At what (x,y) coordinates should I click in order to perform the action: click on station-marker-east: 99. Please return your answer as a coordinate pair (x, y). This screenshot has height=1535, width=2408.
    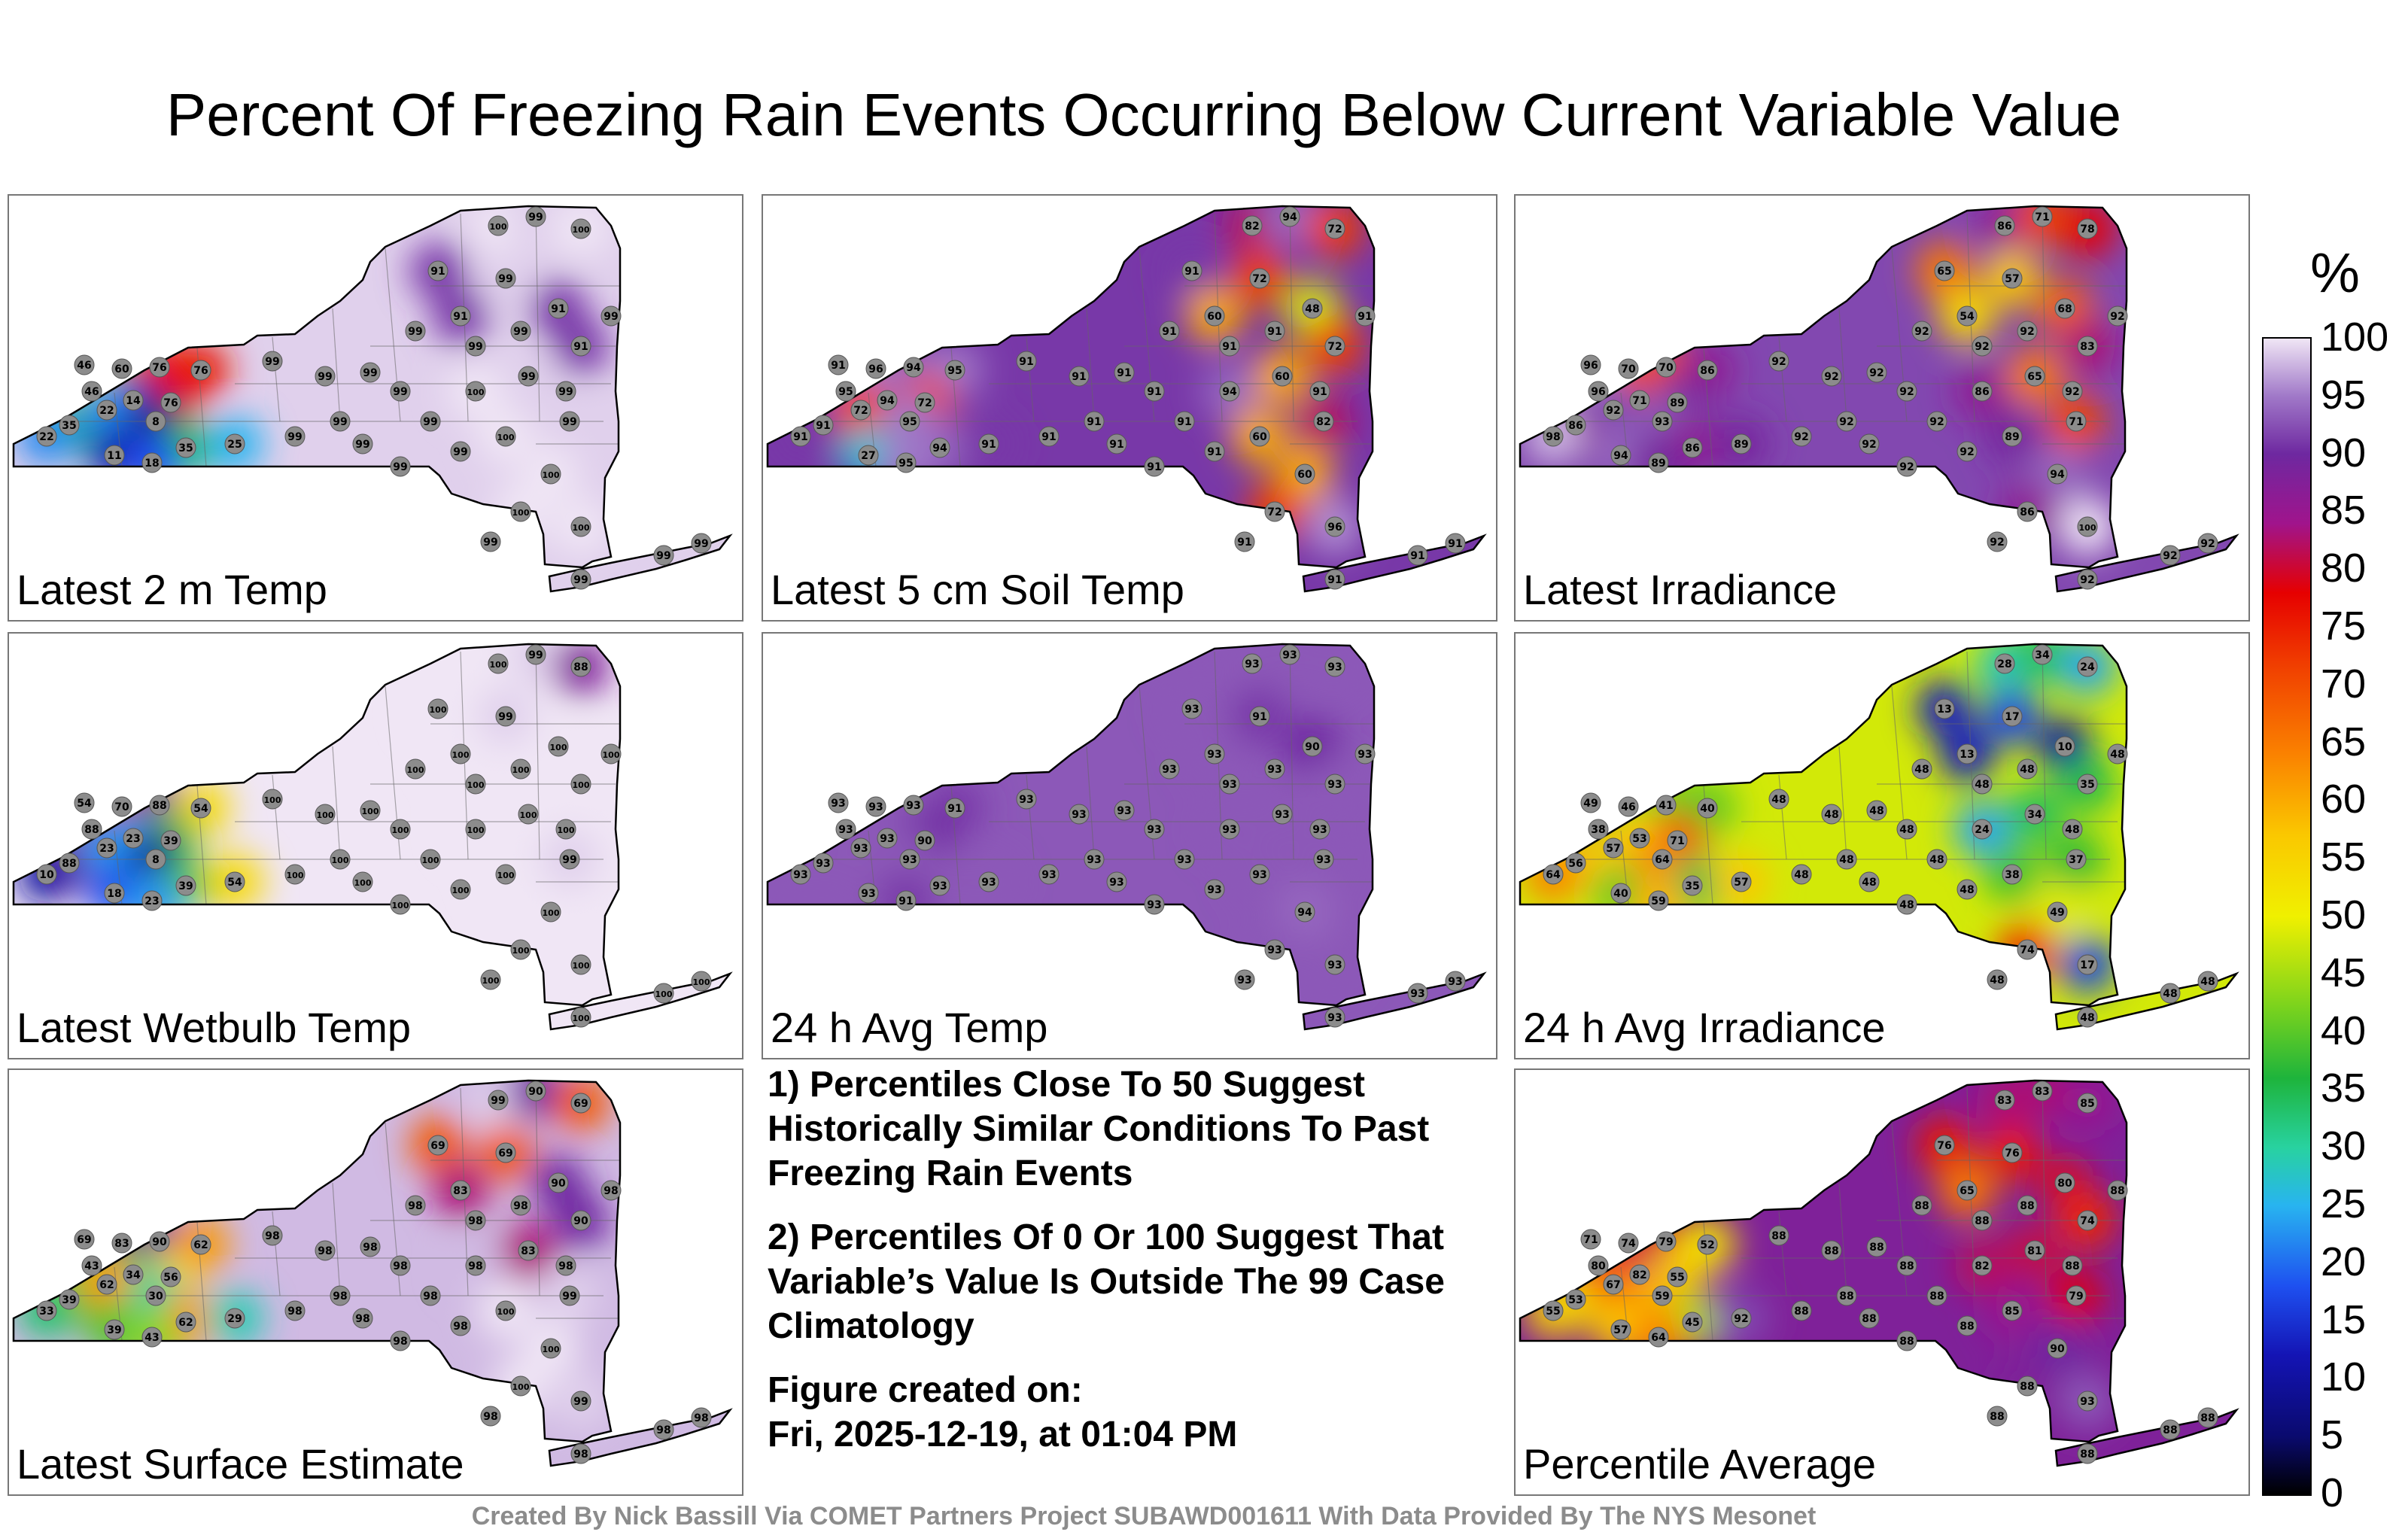
    Looking at the image, I should click on (580, 1401).